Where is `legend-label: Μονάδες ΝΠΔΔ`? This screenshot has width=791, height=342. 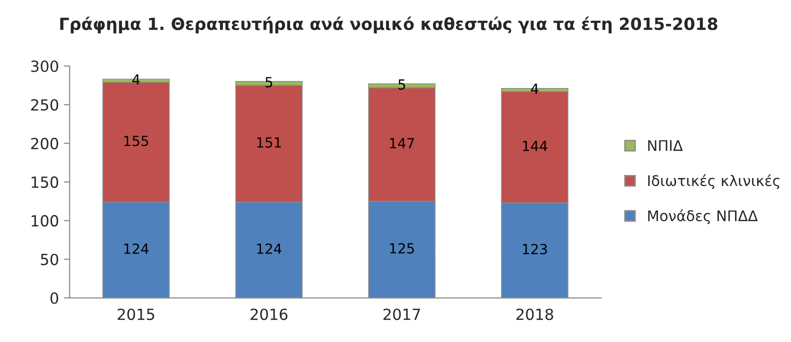
legend-label: Μονάδες ΝΠΔΔ is located at coordinates (703, 216).